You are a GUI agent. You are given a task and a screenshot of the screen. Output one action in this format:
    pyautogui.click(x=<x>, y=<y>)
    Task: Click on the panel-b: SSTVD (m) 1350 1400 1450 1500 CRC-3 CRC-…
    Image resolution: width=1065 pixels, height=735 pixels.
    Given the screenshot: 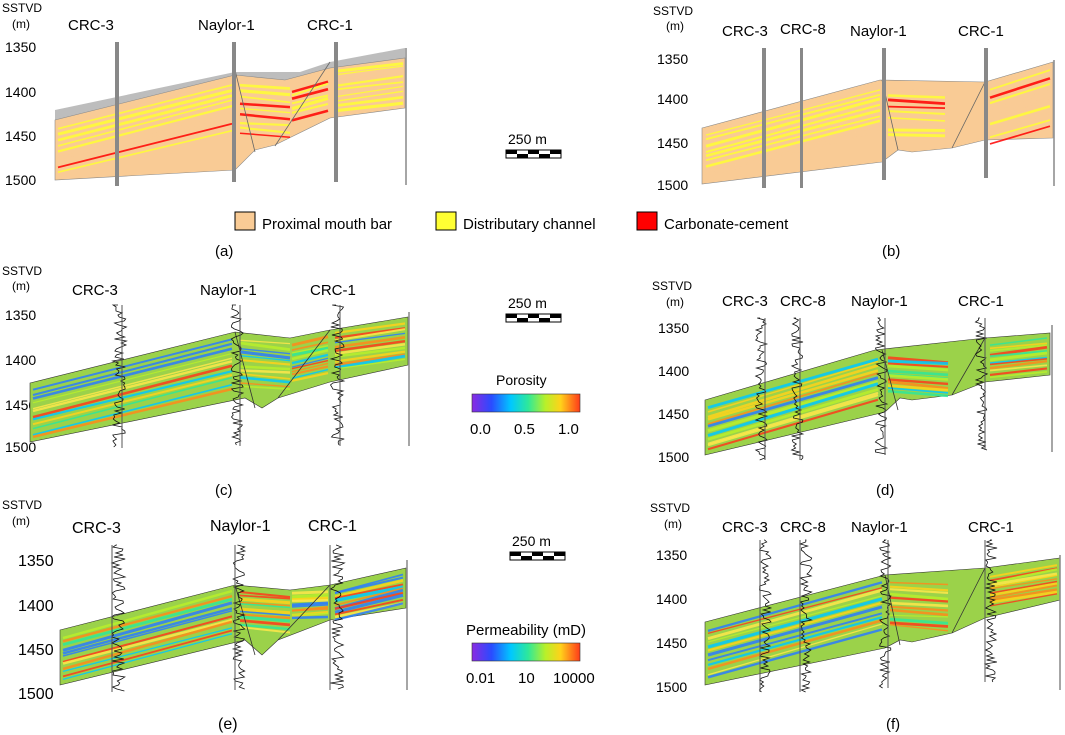 What is the action you would take?
    pyautogui.click(x=854, y=132)
    